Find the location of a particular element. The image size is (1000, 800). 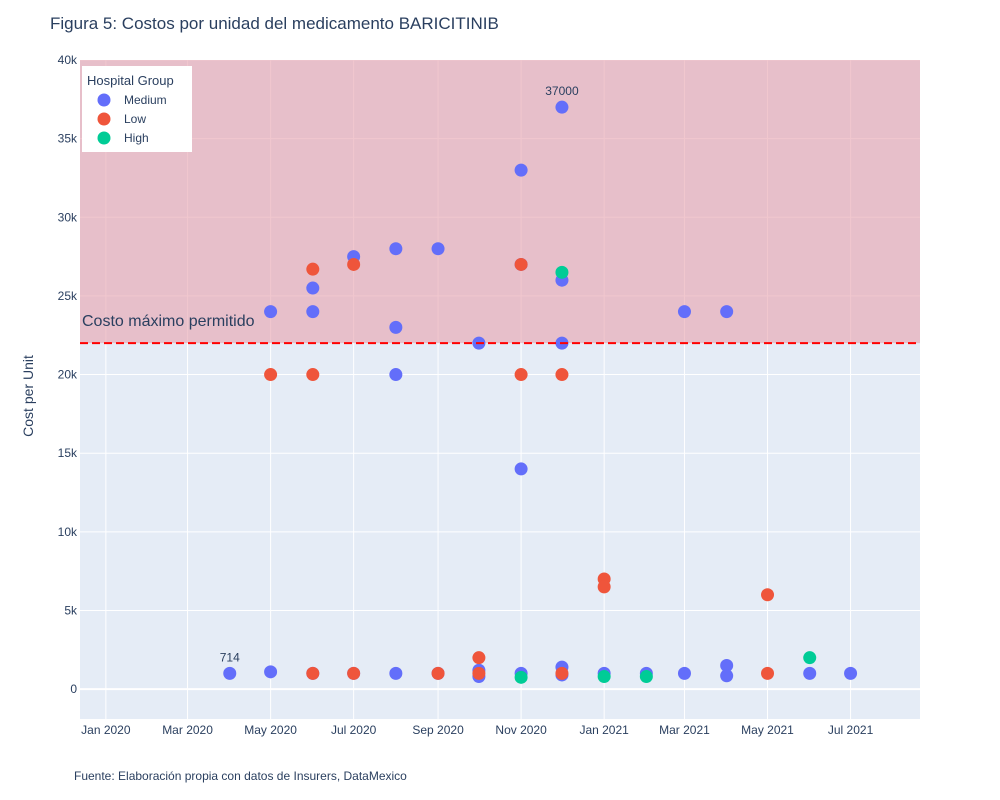

legend-items: Medium Low High is located at coordinates (132, 119).